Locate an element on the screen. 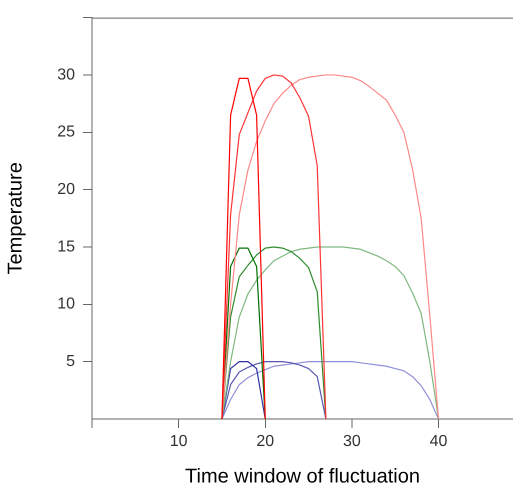  x-tick-label: 20 is located at coordinates (265, 441).